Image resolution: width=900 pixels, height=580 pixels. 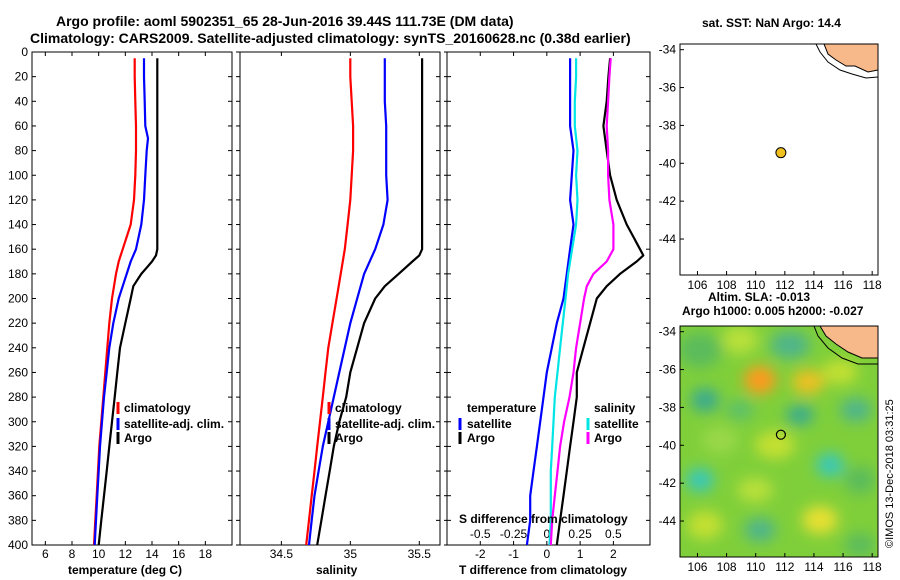 What do you see at coordinates (18, 496) in the screenshot?
I see `depth-tick-label: 360` at bounding box center [18, 496].